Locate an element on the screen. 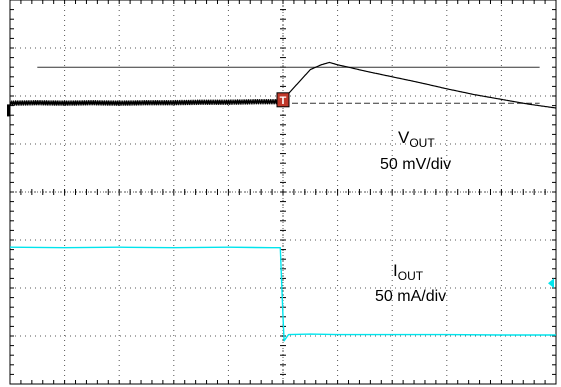 This screenshot has width=561, height=387. svg-text: IOUT is located at coordinates (408, 272).